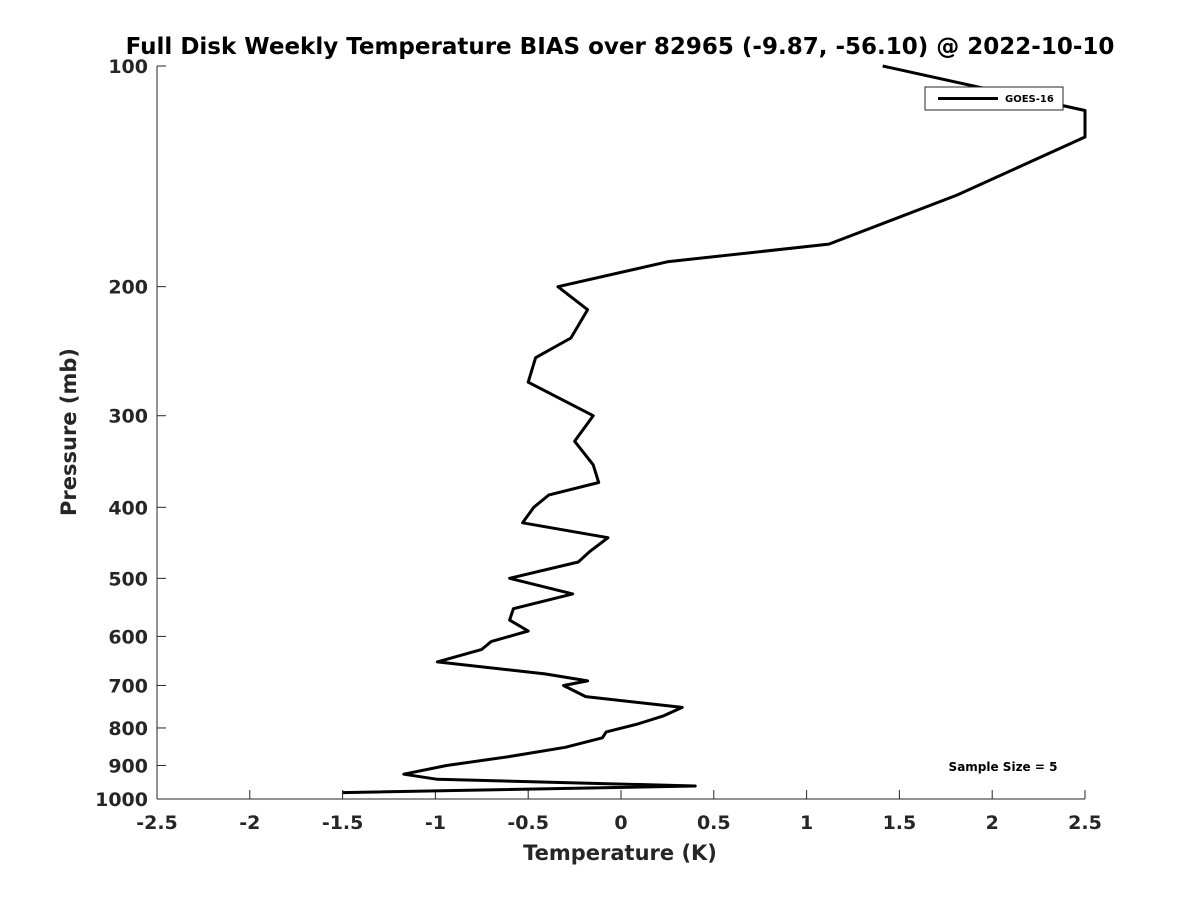 The height and width of the screenshot is (905, 1200). Describe the element at coordinates (128, 729) in the screenshot. I see `y-tick-label: 800` at that location.